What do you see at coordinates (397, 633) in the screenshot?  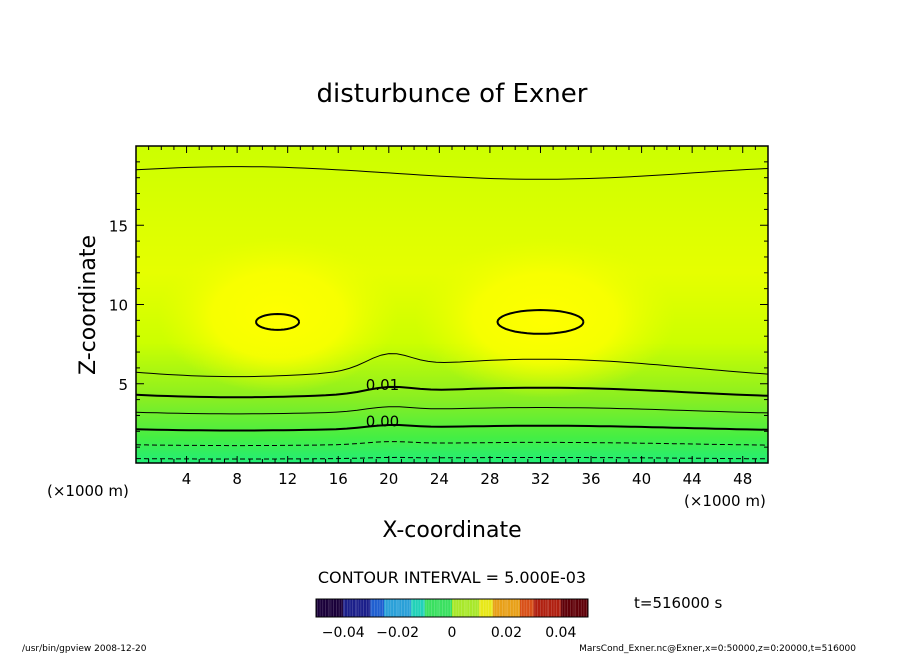 I see `colorbar-tick-label-1: −0.02` at bounding box center [397, 633].